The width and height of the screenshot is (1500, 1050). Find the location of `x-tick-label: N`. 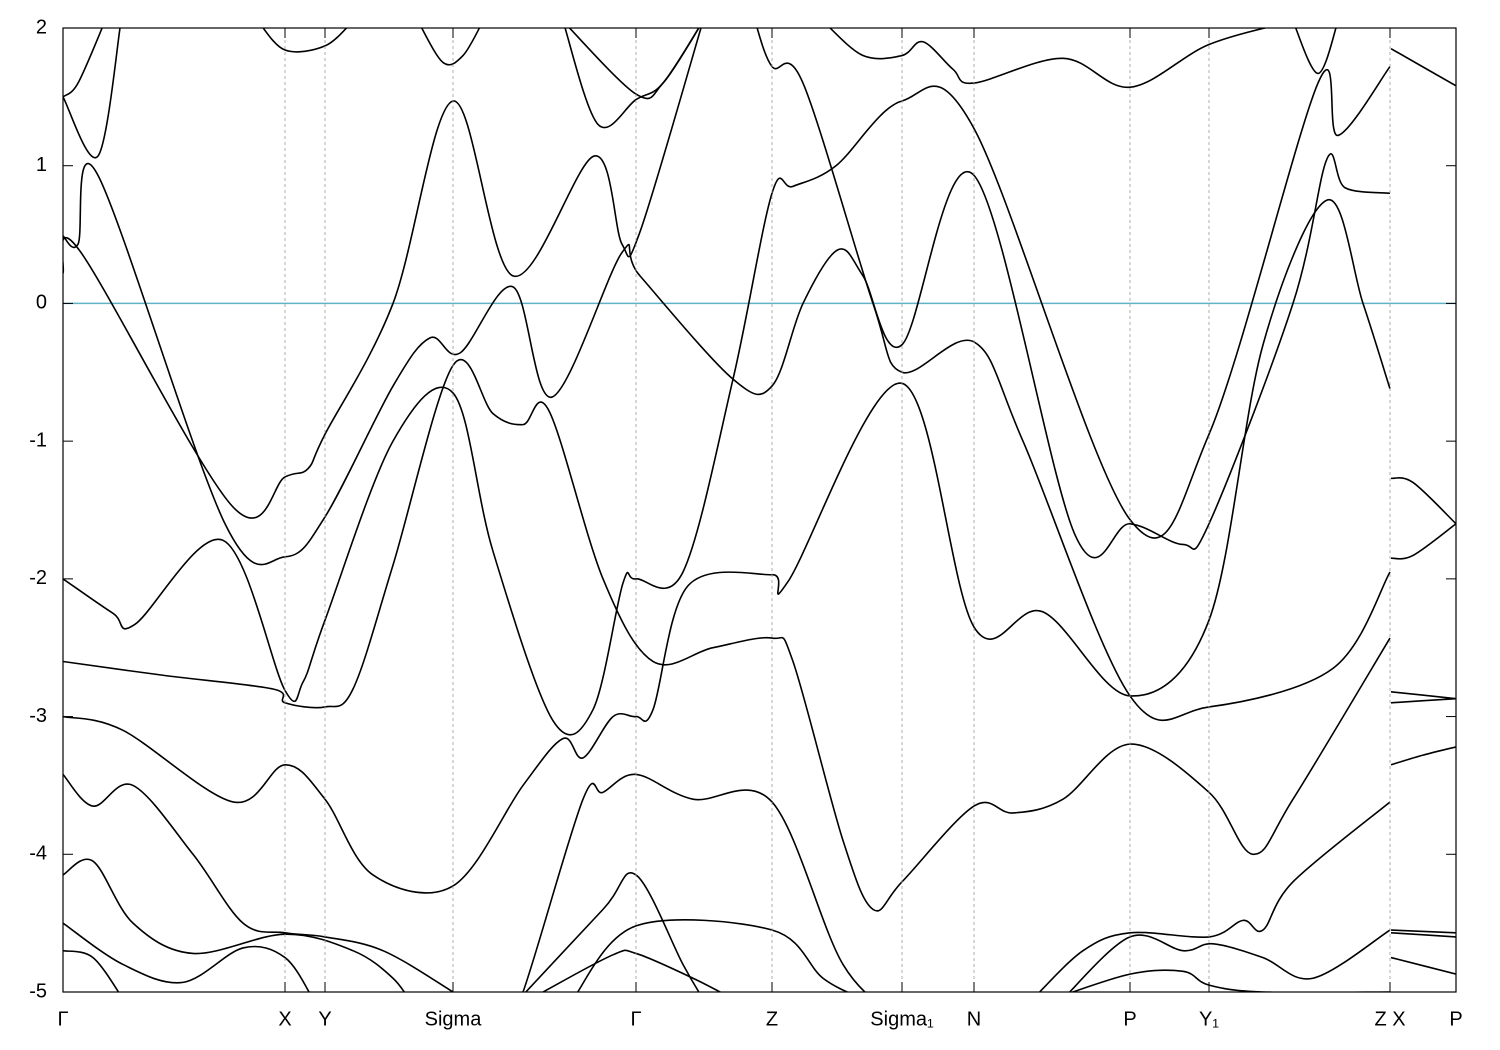

x-tick-label: N is located at coordinates (974, 1019).